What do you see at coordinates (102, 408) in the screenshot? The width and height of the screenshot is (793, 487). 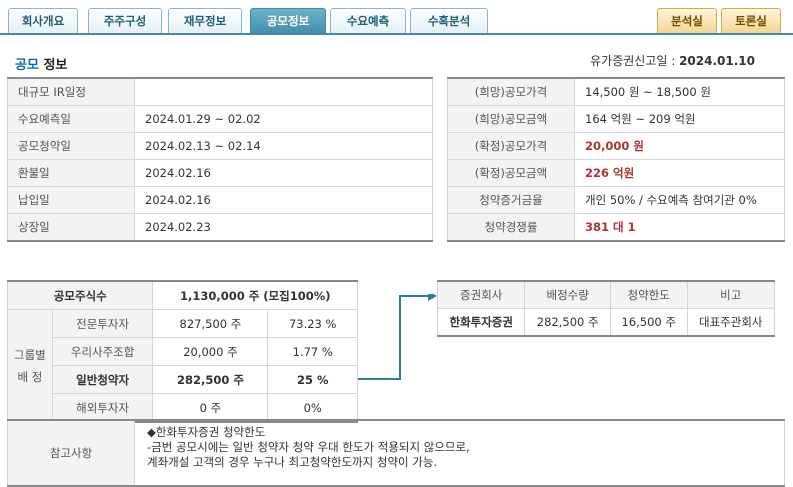 I see `investor-type: 해외투자자` at bounding box center [102, 408].